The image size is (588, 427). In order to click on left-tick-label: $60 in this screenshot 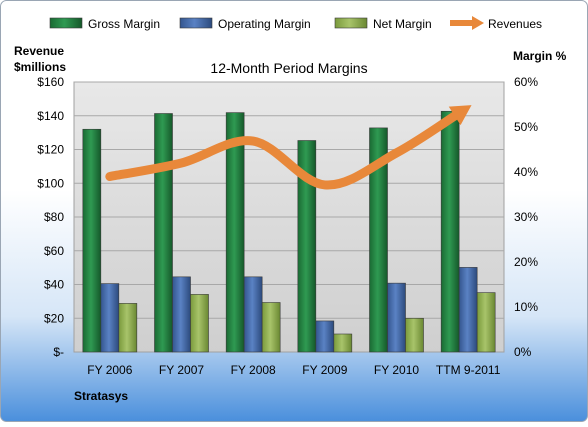, I will do `click(54, 251)`.